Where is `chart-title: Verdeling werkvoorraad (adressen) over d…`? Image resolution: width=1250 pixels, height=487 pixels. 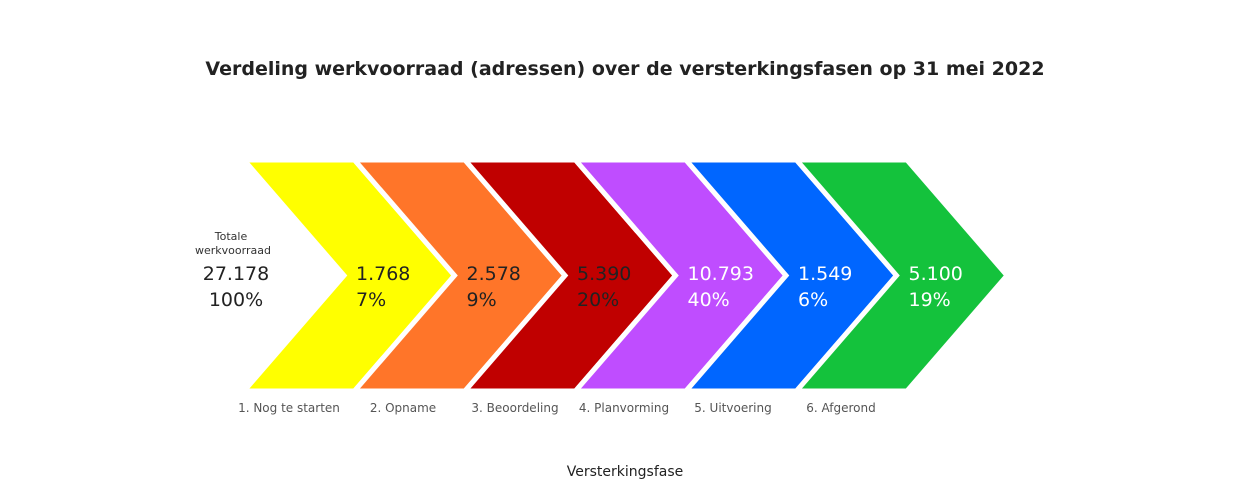
chart-title: Verdeling werkvoorraad (adressen) over d… is located at coordinates (625, 69).